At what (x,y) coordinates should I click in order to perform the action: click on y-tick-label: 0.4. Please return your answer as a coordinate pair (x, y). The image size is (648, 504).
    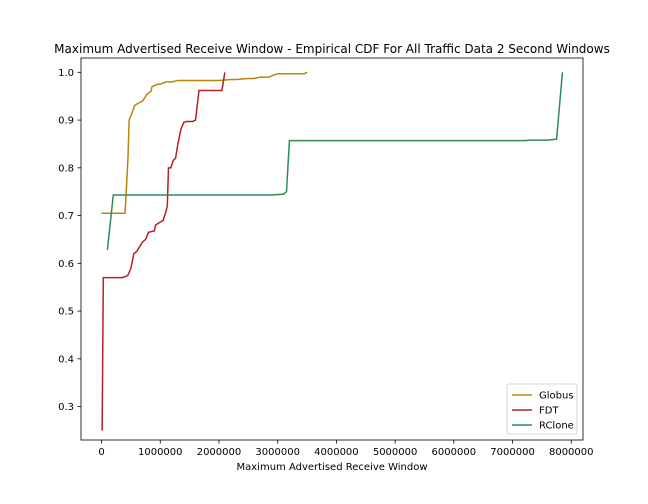
    Looking at the image, I should click on (66, 359).